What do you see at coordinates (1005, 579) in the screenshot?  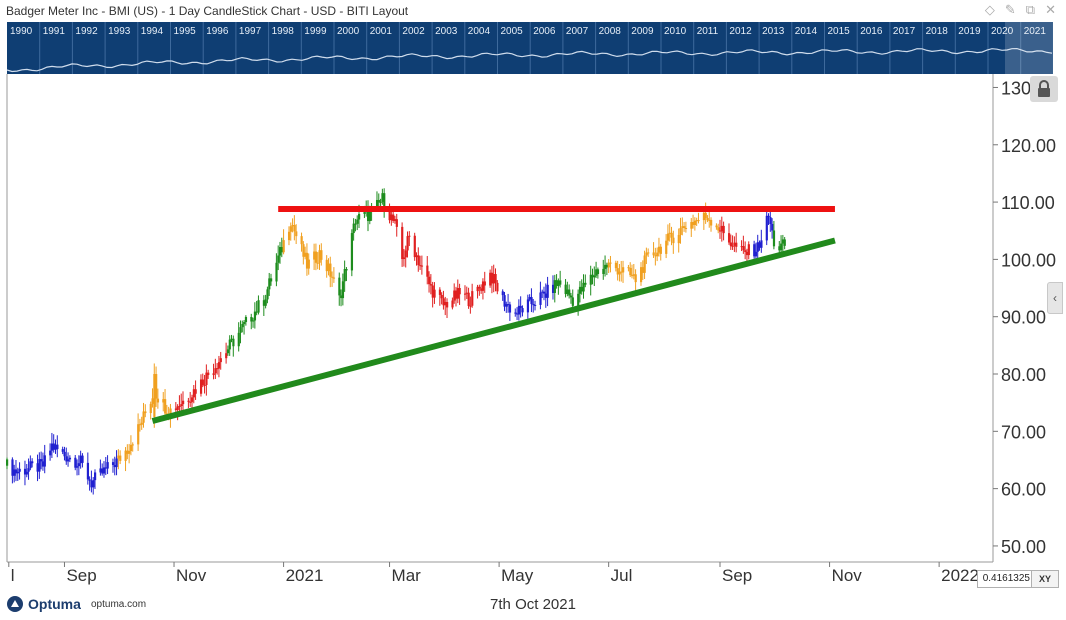 I see `cursor-value-box: 0.4161325` at bounding box center [1005, 579].